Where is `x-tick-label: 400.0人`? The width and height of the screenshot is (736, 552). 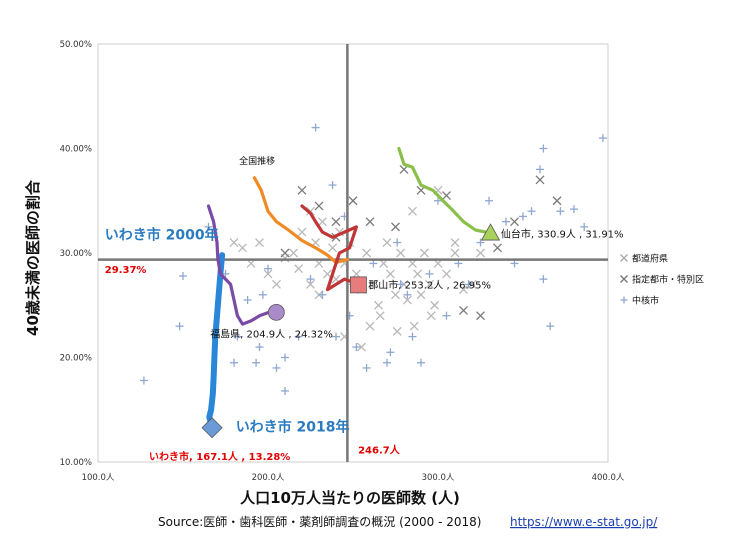
x-tick-label: 400.0人 is located at coordinates (608, 478).